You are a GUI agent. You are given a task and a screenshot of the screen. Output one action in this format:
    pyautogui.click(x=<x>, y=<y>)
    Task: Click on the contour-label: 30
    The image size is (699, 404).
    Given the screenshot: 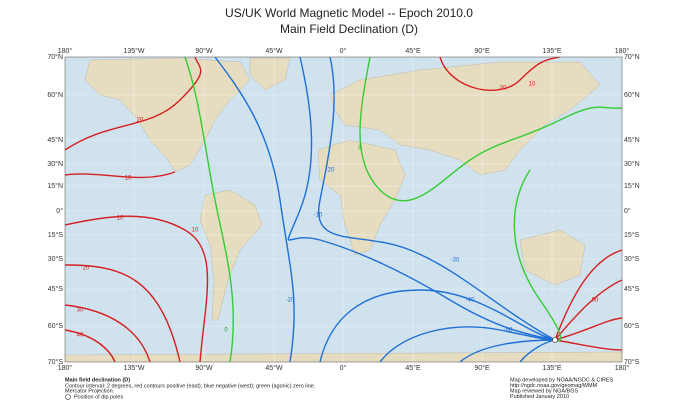 What is the action you would take?
    pyautogui.click(x=80, y=311)
    